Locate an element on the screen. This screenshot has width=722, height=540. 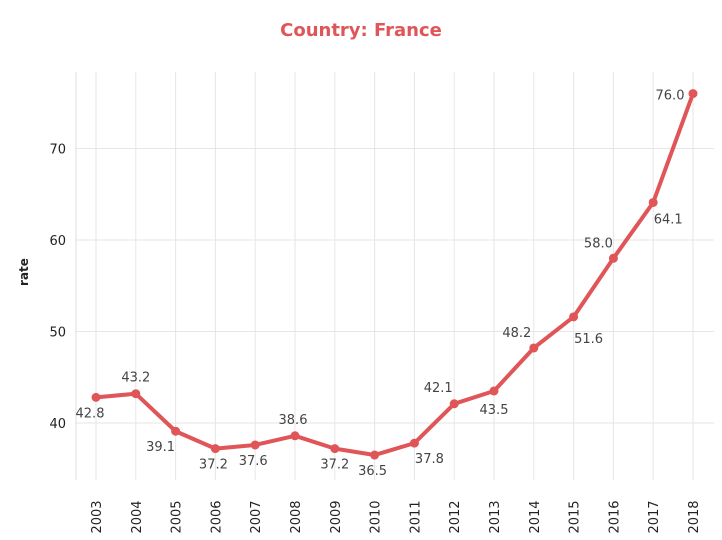
x-tick-label: 2015 is located at coordinates (575, 516).